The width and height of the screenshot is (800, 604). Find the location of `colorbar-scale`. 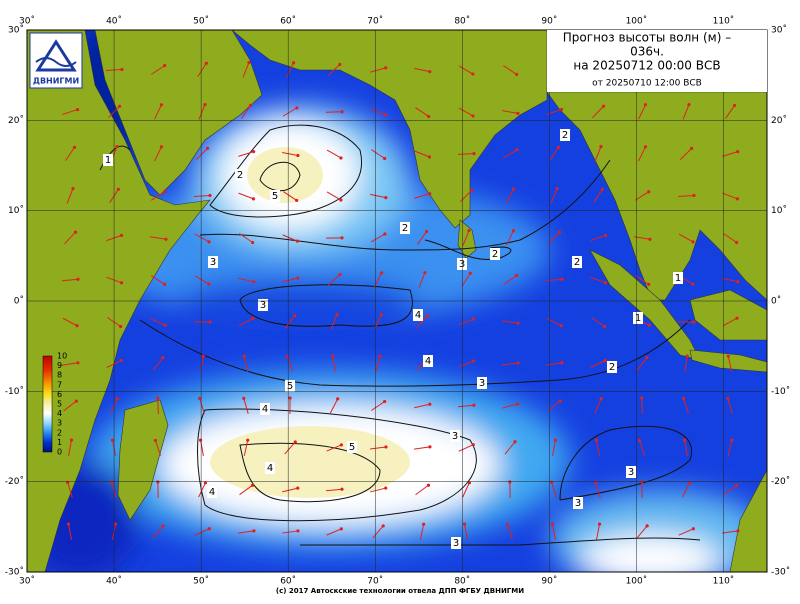

colorbar-scale is located at coordinates (47, 404).